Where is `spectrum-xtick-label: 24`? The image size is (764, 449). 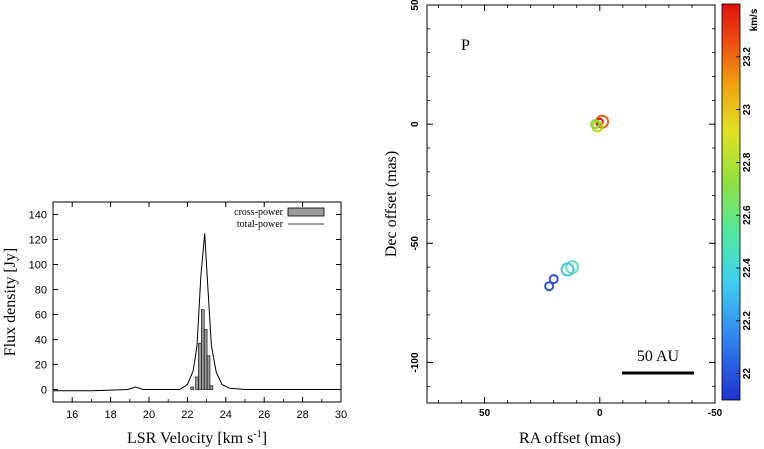
spectrum-xtick-label: 24 is located at coordinates (226, 415).